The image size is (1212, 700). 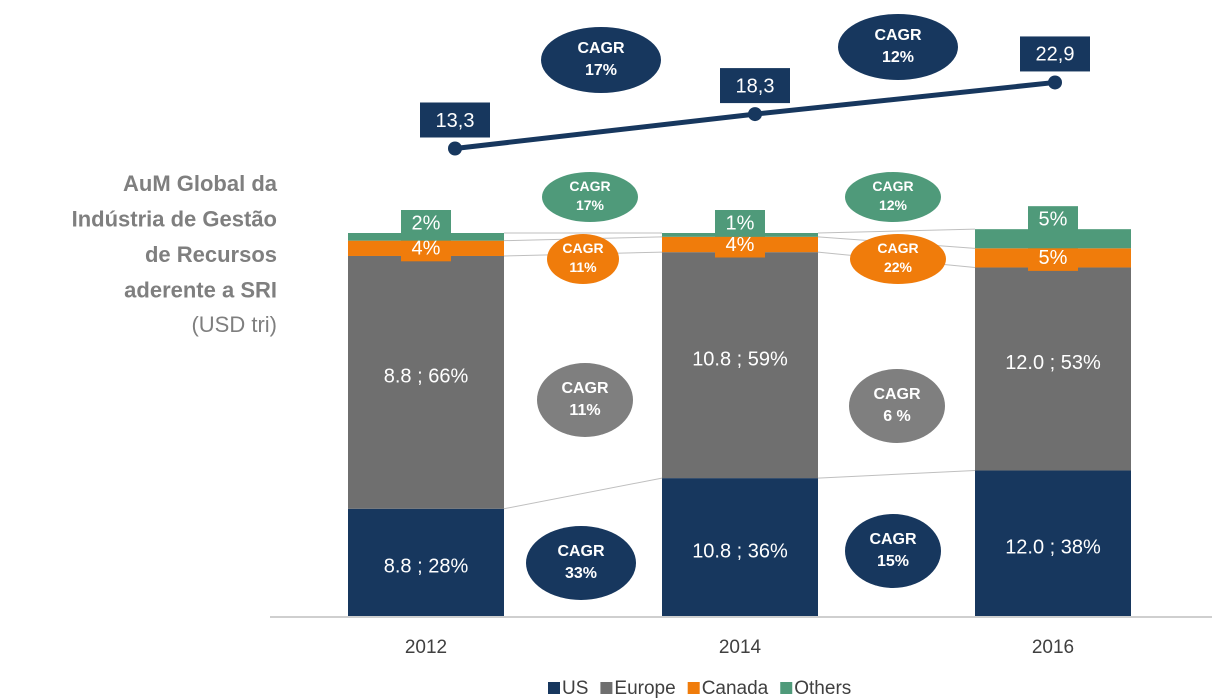 I want to click on legend-label: Canada, so click(x=735, y=688).